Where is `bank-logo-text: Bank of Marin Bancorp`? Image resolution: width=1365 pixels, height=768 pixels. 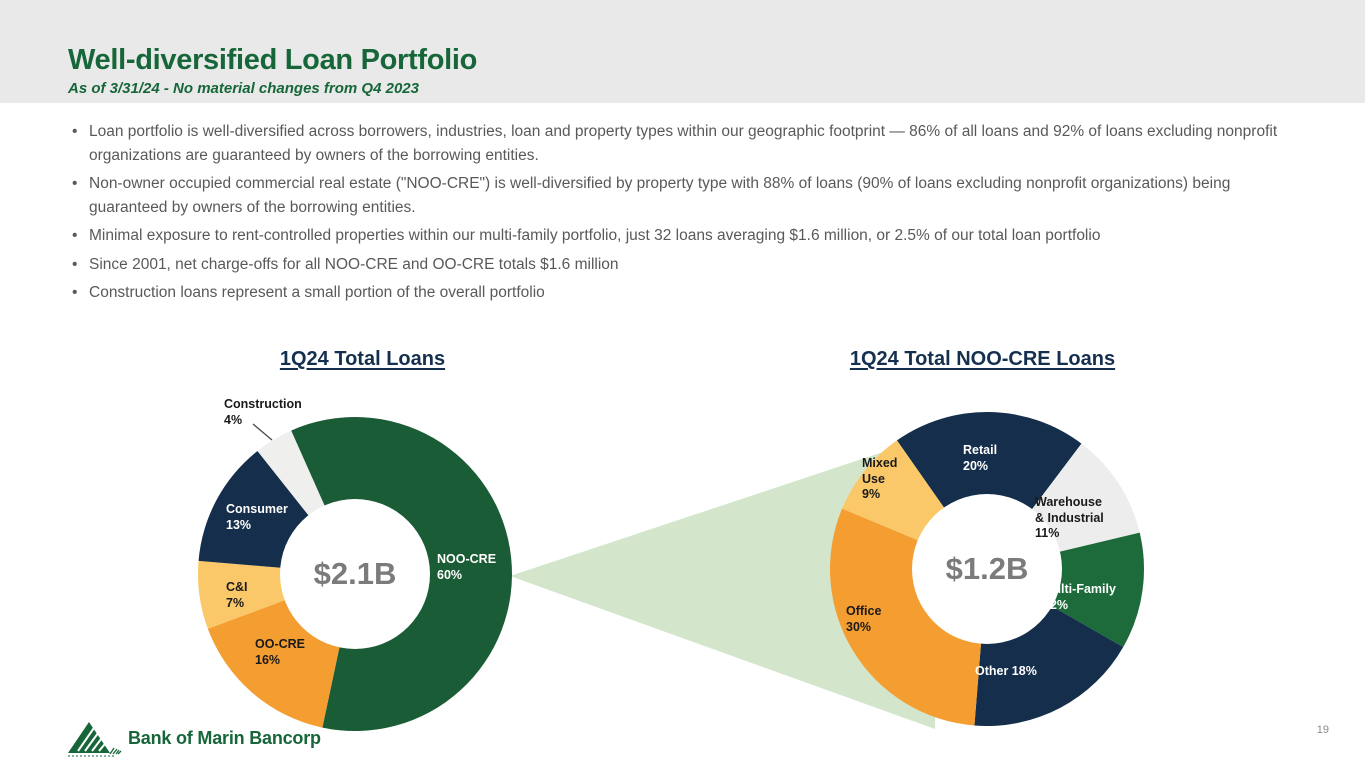 bank-logo-text: Bank of Marin Bancorp is located at coordinates (224, 737).